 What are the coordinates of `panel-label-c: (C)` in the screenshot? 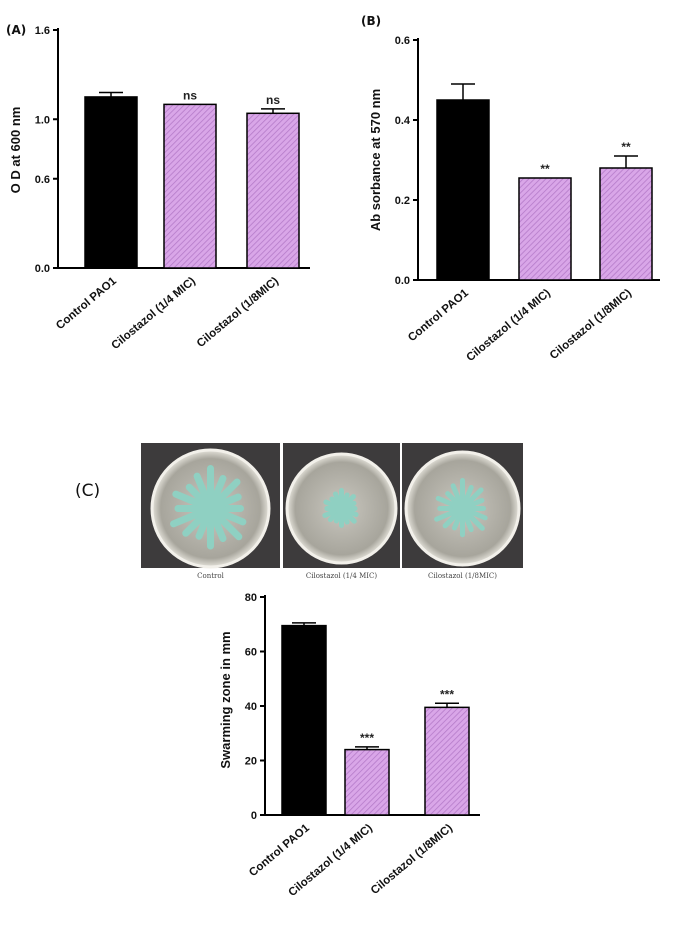 It's located at (87, 491).